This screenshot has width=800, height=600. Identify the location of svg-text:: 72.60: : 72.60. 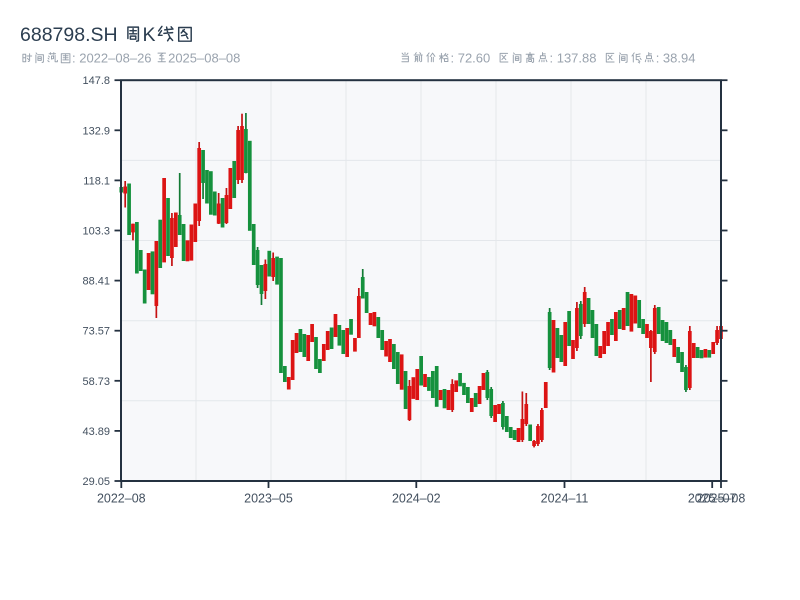
(471, 58).